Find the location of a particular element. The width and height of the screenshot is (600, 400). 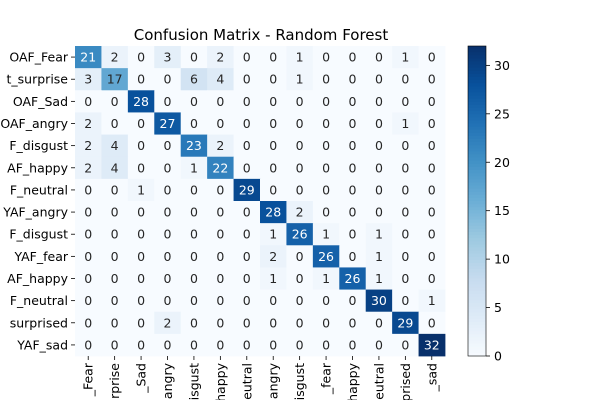

column-tick-label: angry is located at coordinates (167, 380).